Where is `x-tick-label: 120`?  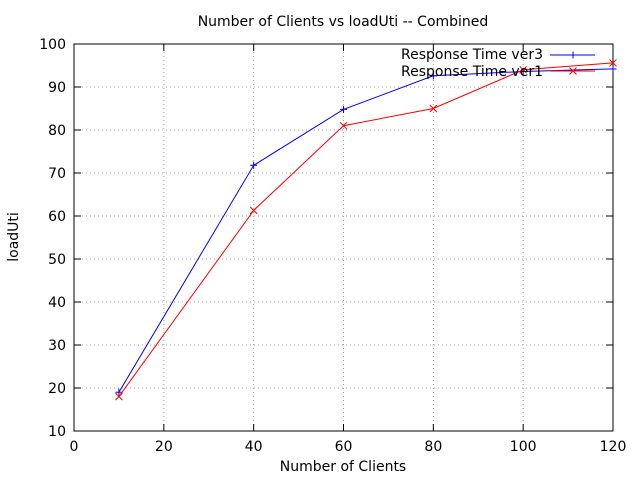 x-tick-label: 120 is located at coordinates (613, 447).